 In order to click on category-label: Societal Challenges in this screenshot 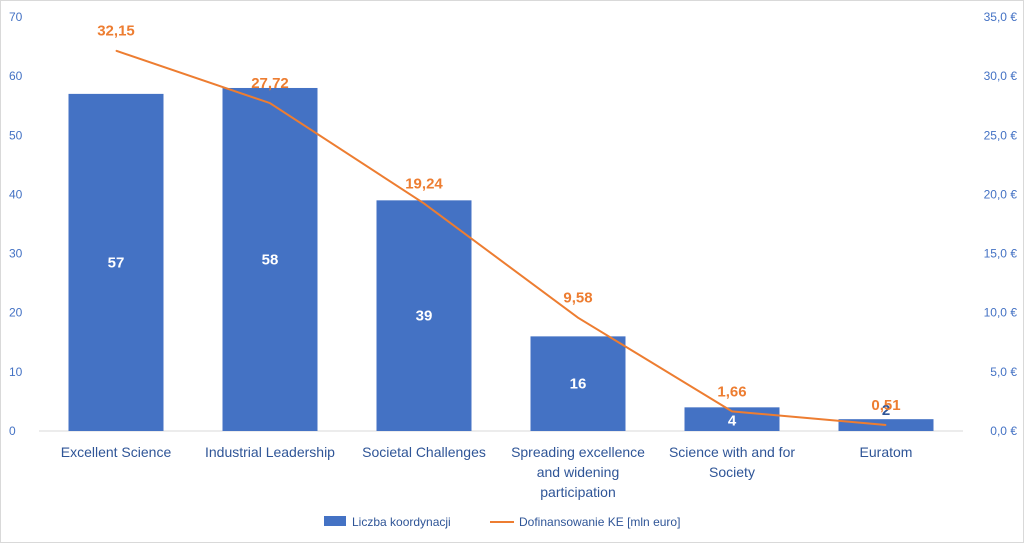, I will do `click(424, 452)`.